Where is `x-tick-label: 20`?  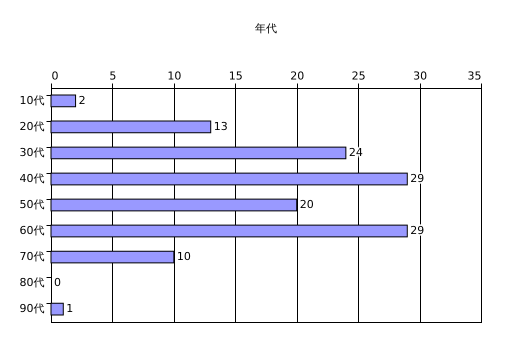 x-tick-label: 20 is located at coordinates (297, 76).